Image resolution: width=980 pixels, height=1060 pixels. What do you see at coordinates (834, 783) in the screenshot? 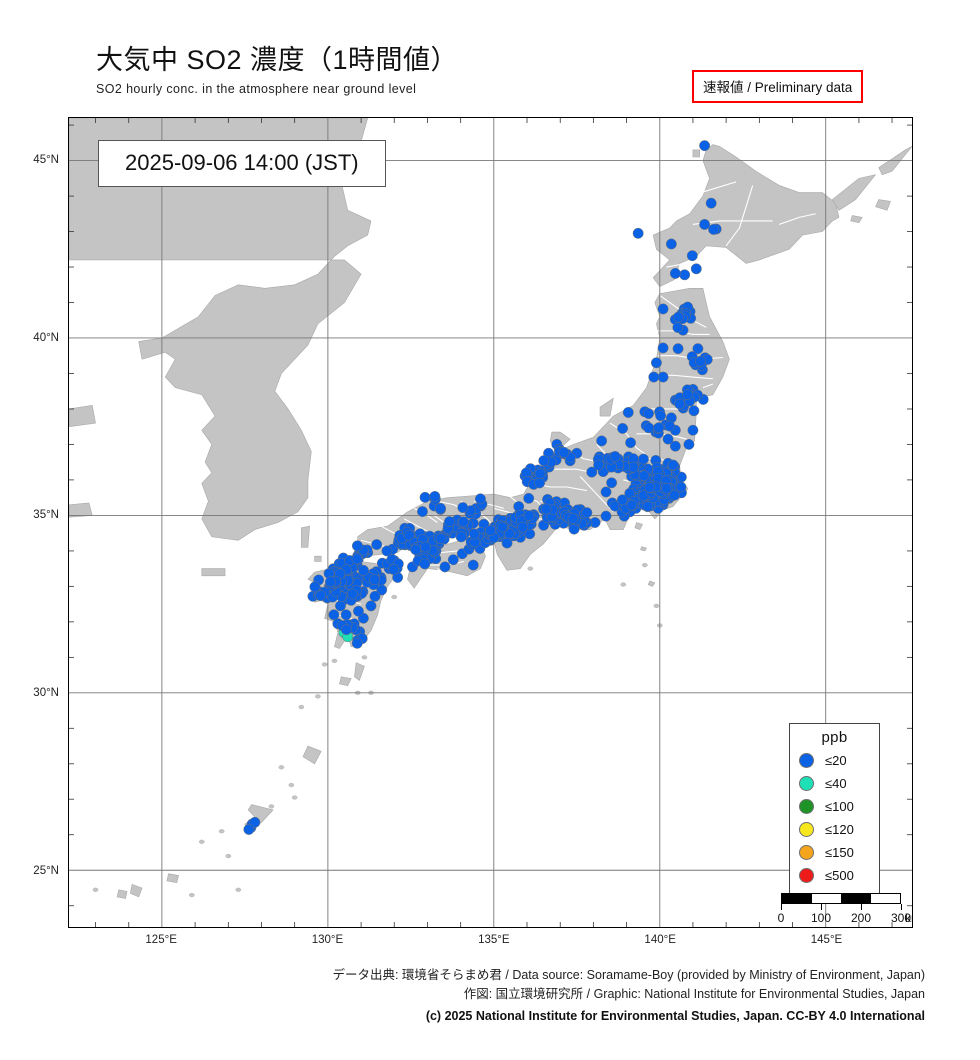
I see `legend-item-1: ≤40` at bounding box center [834, 783].